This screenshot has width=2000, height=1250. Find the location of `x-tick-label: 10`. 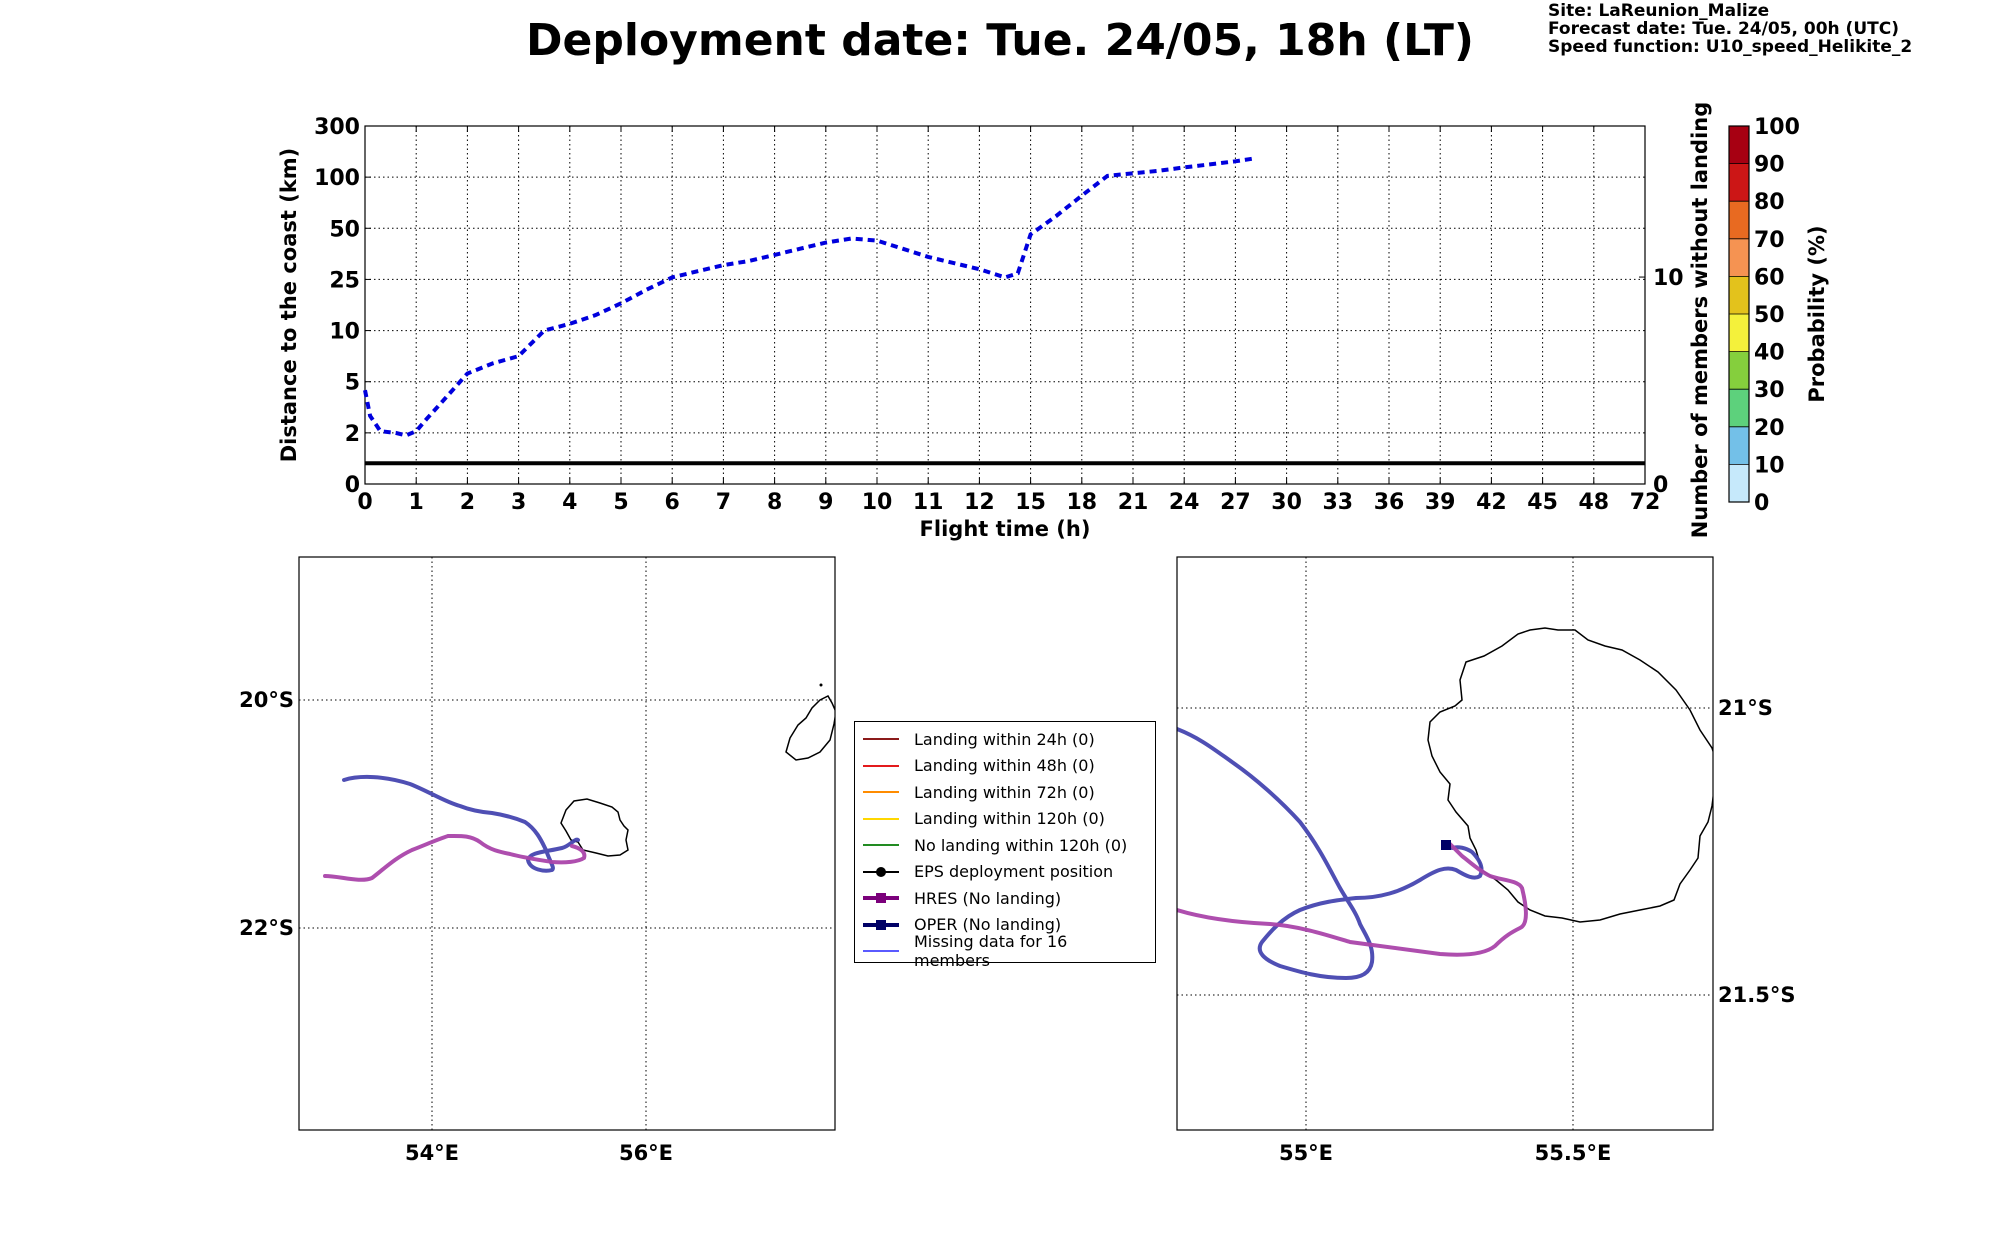

x-tick-label: 10 is located at coordinates (877, 502).